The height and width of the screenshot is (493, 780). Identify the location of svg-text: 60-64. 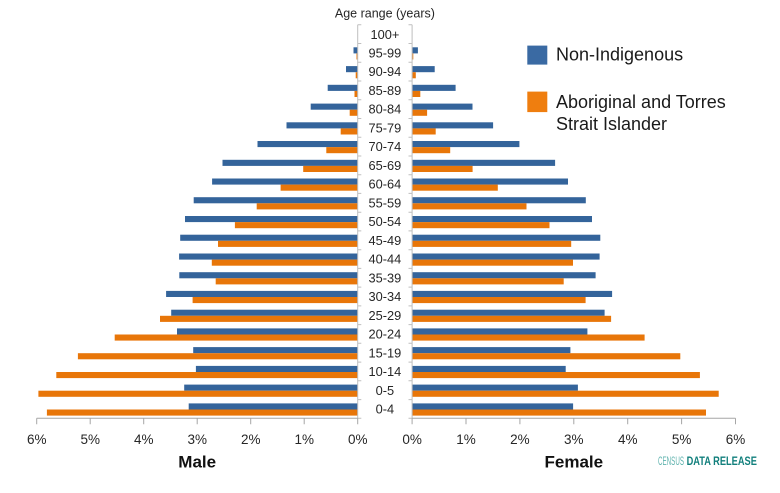
(385, 184).